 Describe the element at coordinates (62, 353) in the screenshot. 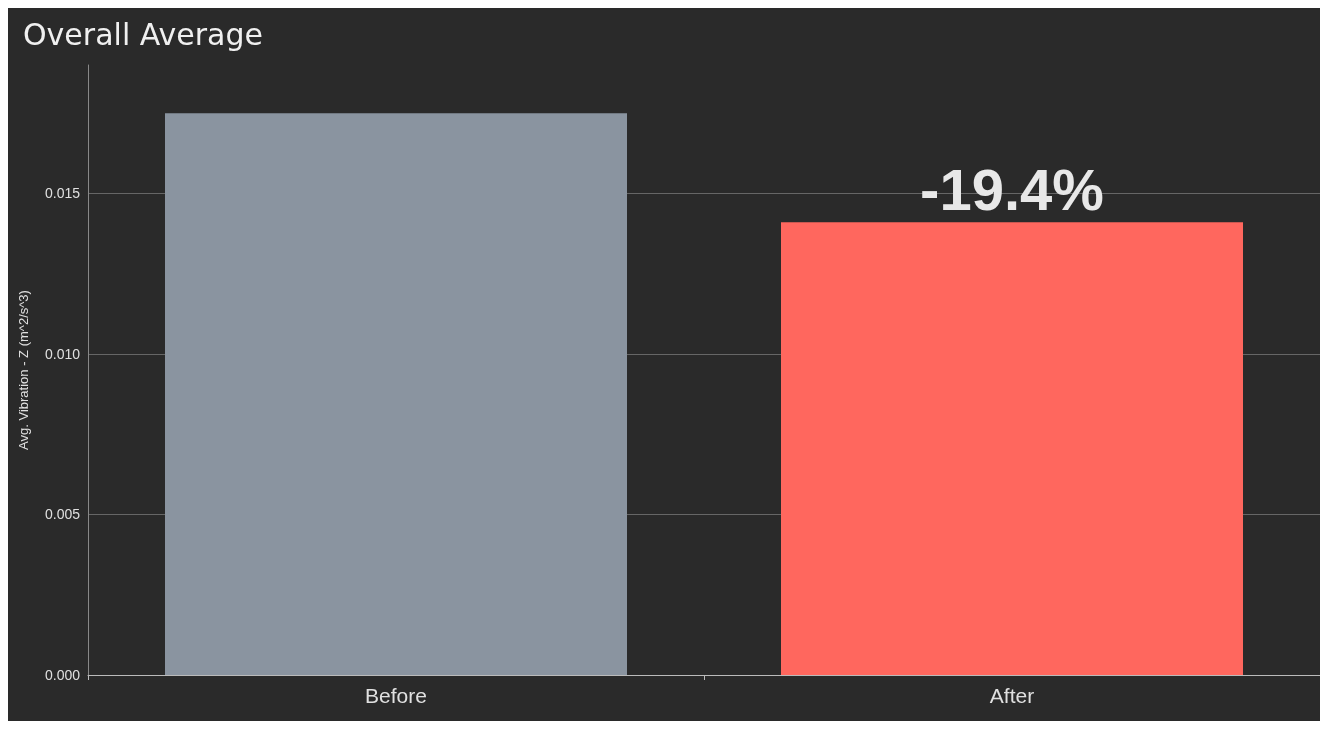

I see `y-tick-label: 0.010` at that location.